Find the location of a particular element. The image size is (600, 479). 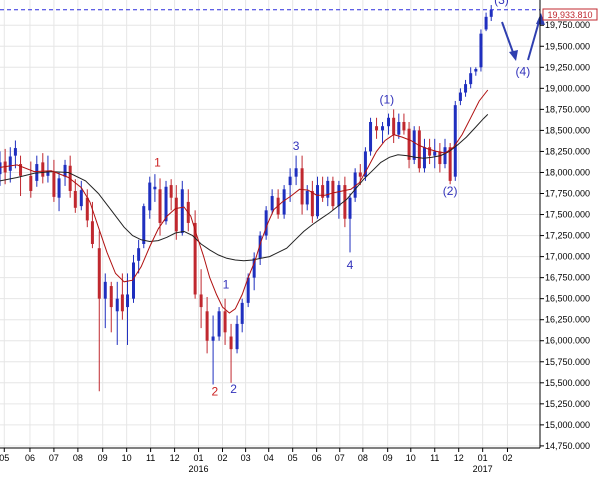

y-tick-label: 15,250.000 is located at coordinates (567, 404).